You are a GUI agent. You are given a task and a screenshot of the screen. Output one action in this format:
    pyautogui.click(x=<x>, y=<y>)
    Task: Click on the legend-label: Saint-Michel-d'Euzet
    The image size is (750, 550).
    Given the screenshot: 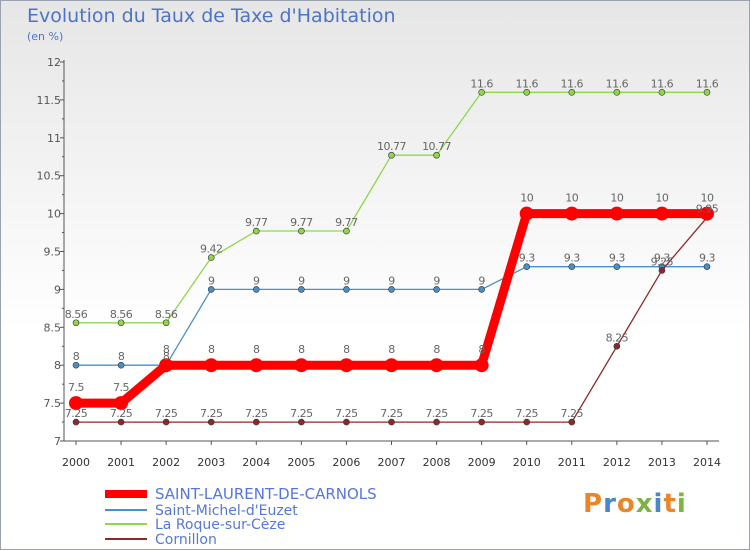 What is the action you would take?
    pyautogui.click(x=226, y=511)
    